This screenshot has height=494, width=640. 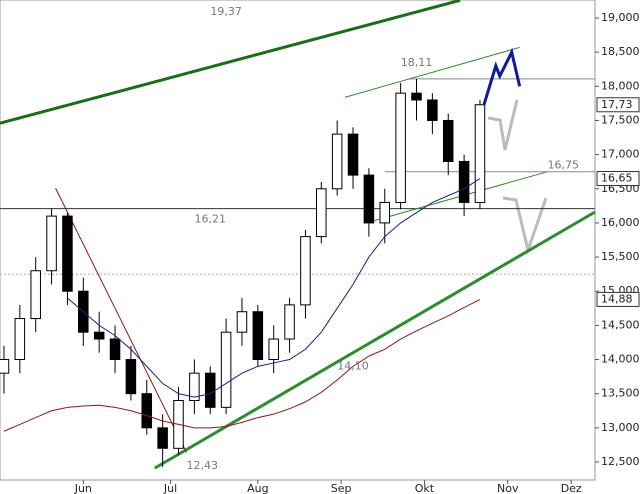 What do you see at coordinates (226, 11) in the screenshot?
I see `annotation: 19,37` at bounding box center [226, 11].